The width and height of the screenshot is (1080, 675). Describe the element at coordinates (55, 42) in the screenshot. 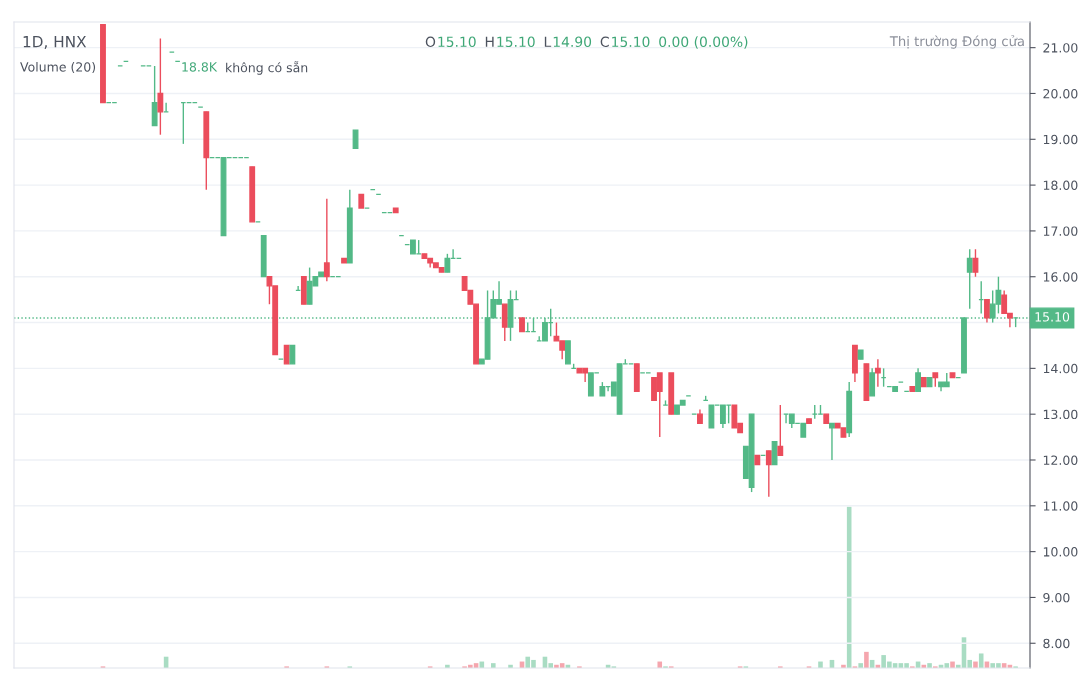

I see `text: 1D, HNX` at that location.